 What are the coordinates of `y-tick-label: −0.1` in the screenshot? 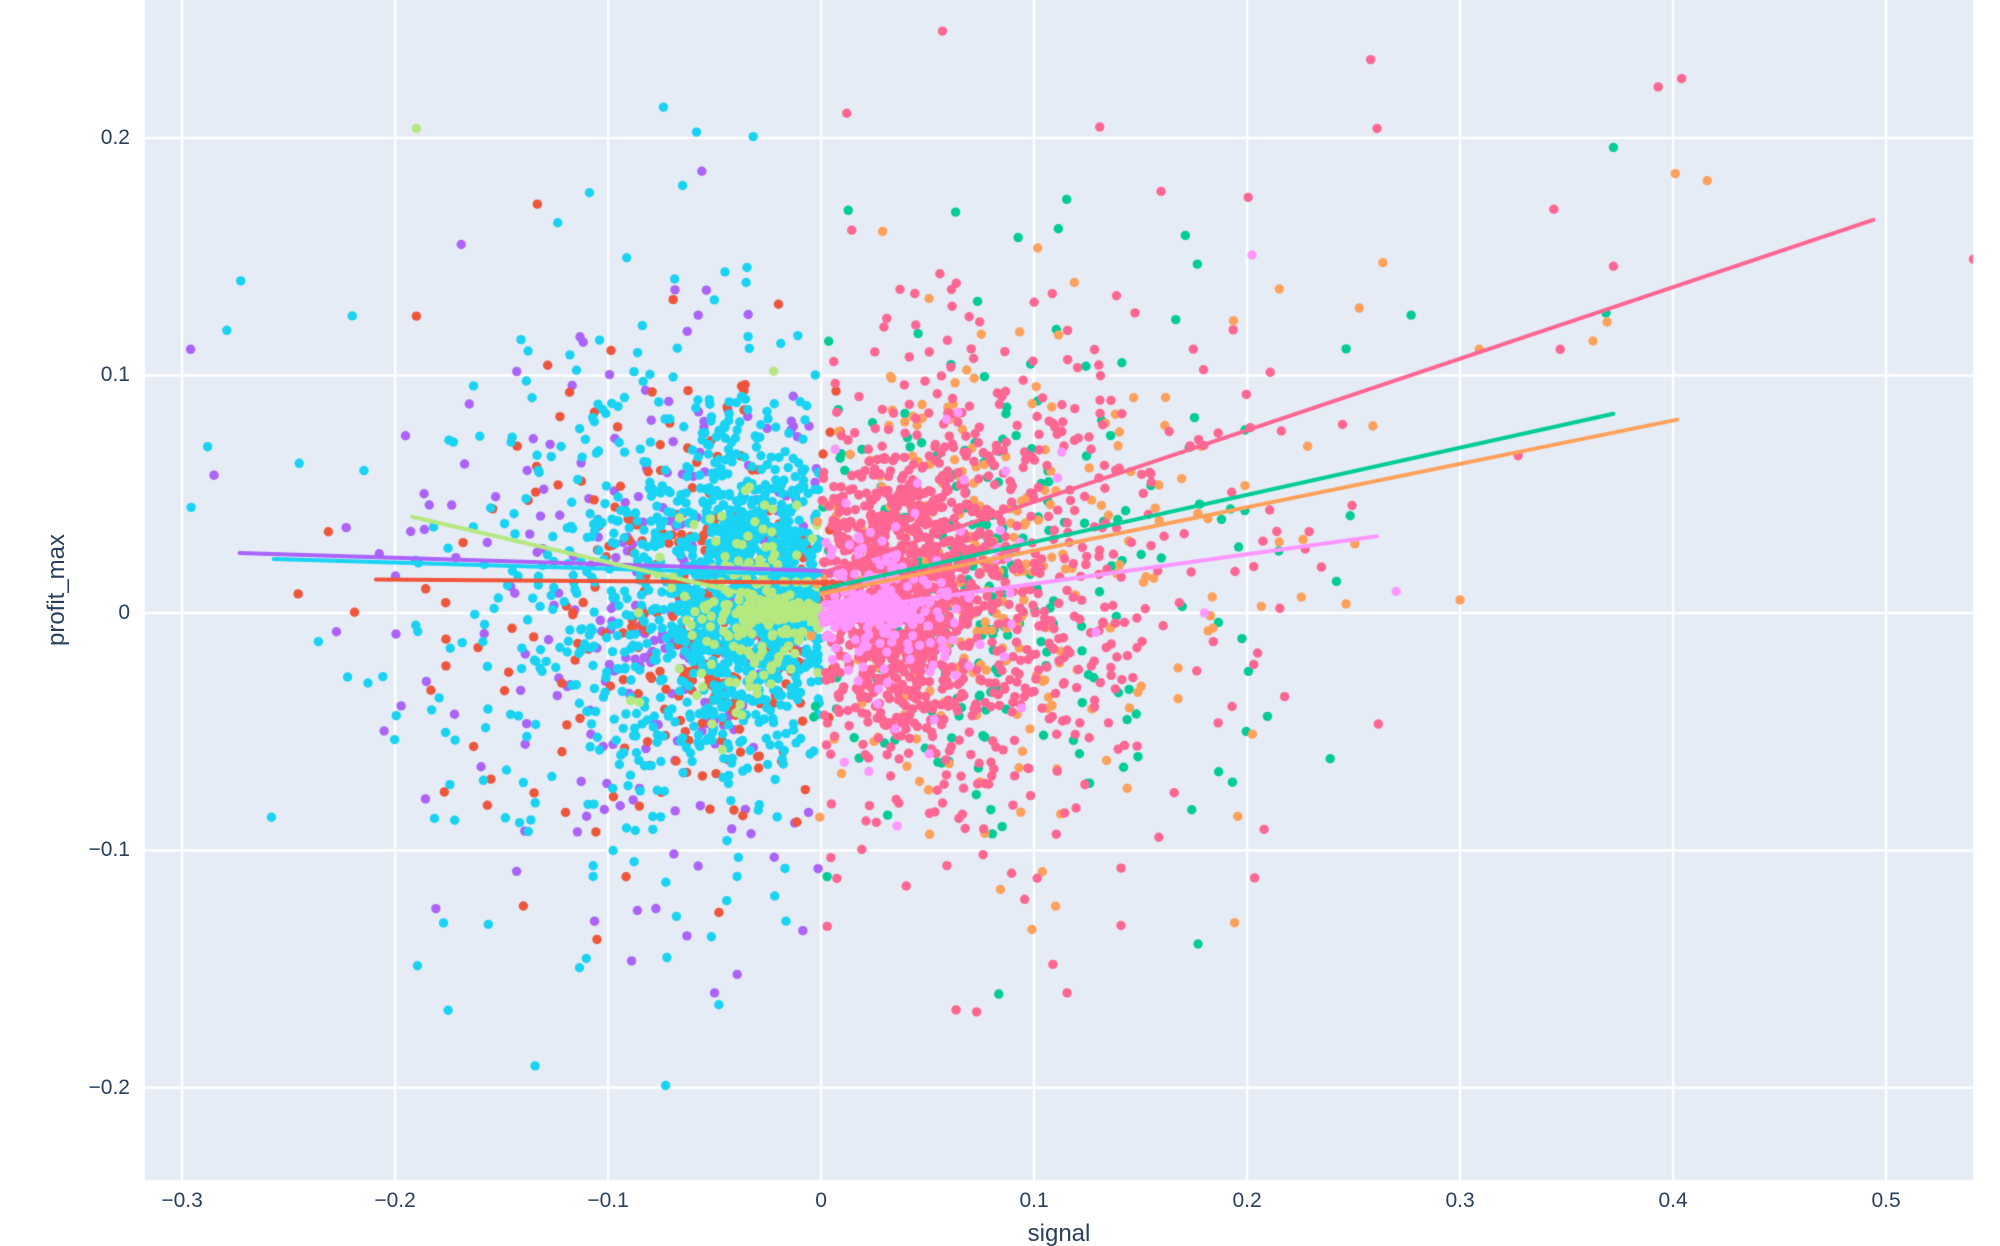 It's located at (109, 850).